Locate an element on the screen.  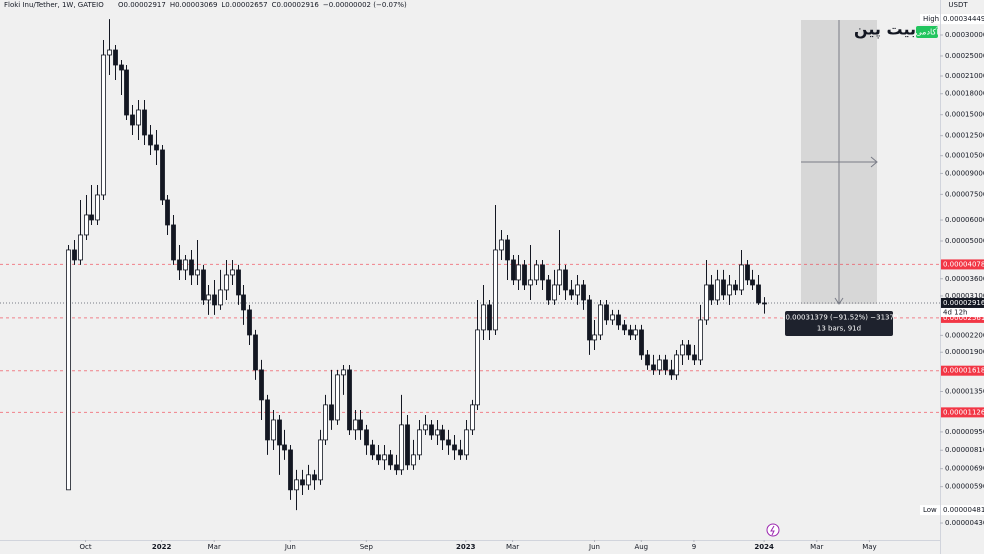
high-label-bg is located at coordinates (962, 19).